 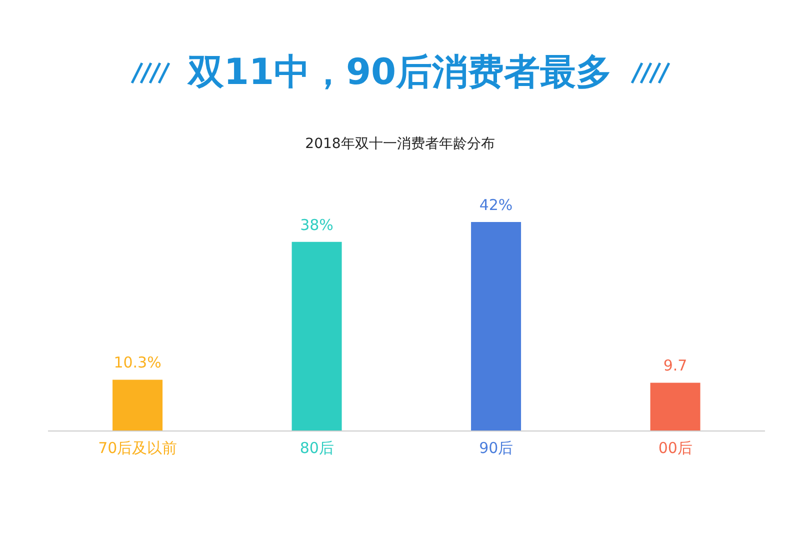 I want to click on x-tick-label: 70后及以前, so click(x=138, y=448).